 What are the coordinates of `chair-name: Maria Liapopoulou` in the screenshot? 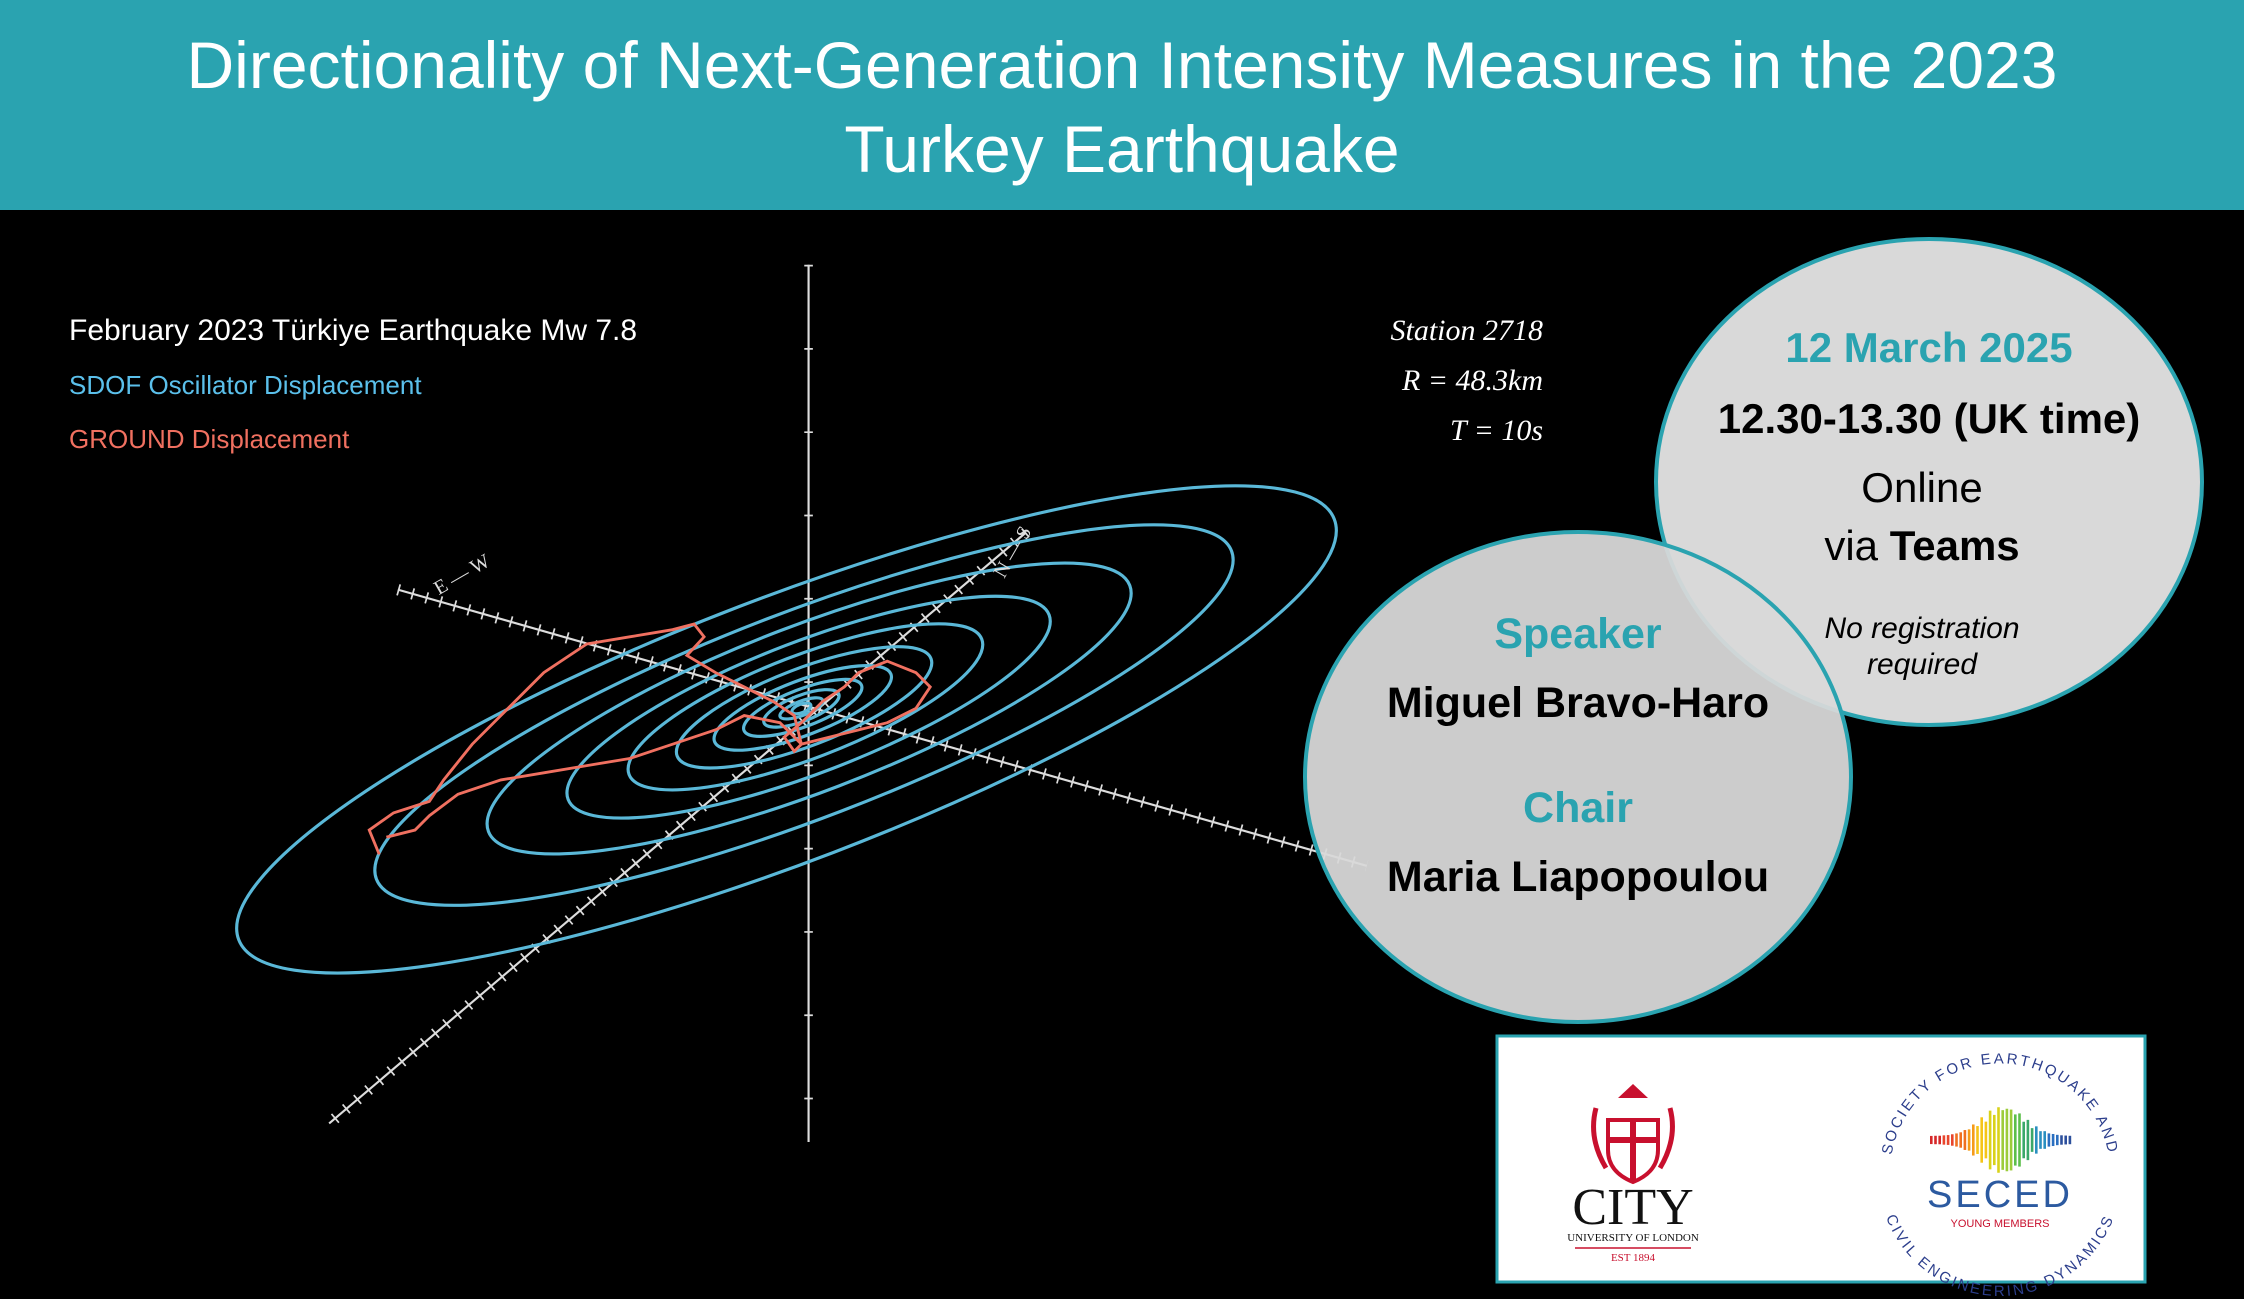 It's located at (1578, 877).